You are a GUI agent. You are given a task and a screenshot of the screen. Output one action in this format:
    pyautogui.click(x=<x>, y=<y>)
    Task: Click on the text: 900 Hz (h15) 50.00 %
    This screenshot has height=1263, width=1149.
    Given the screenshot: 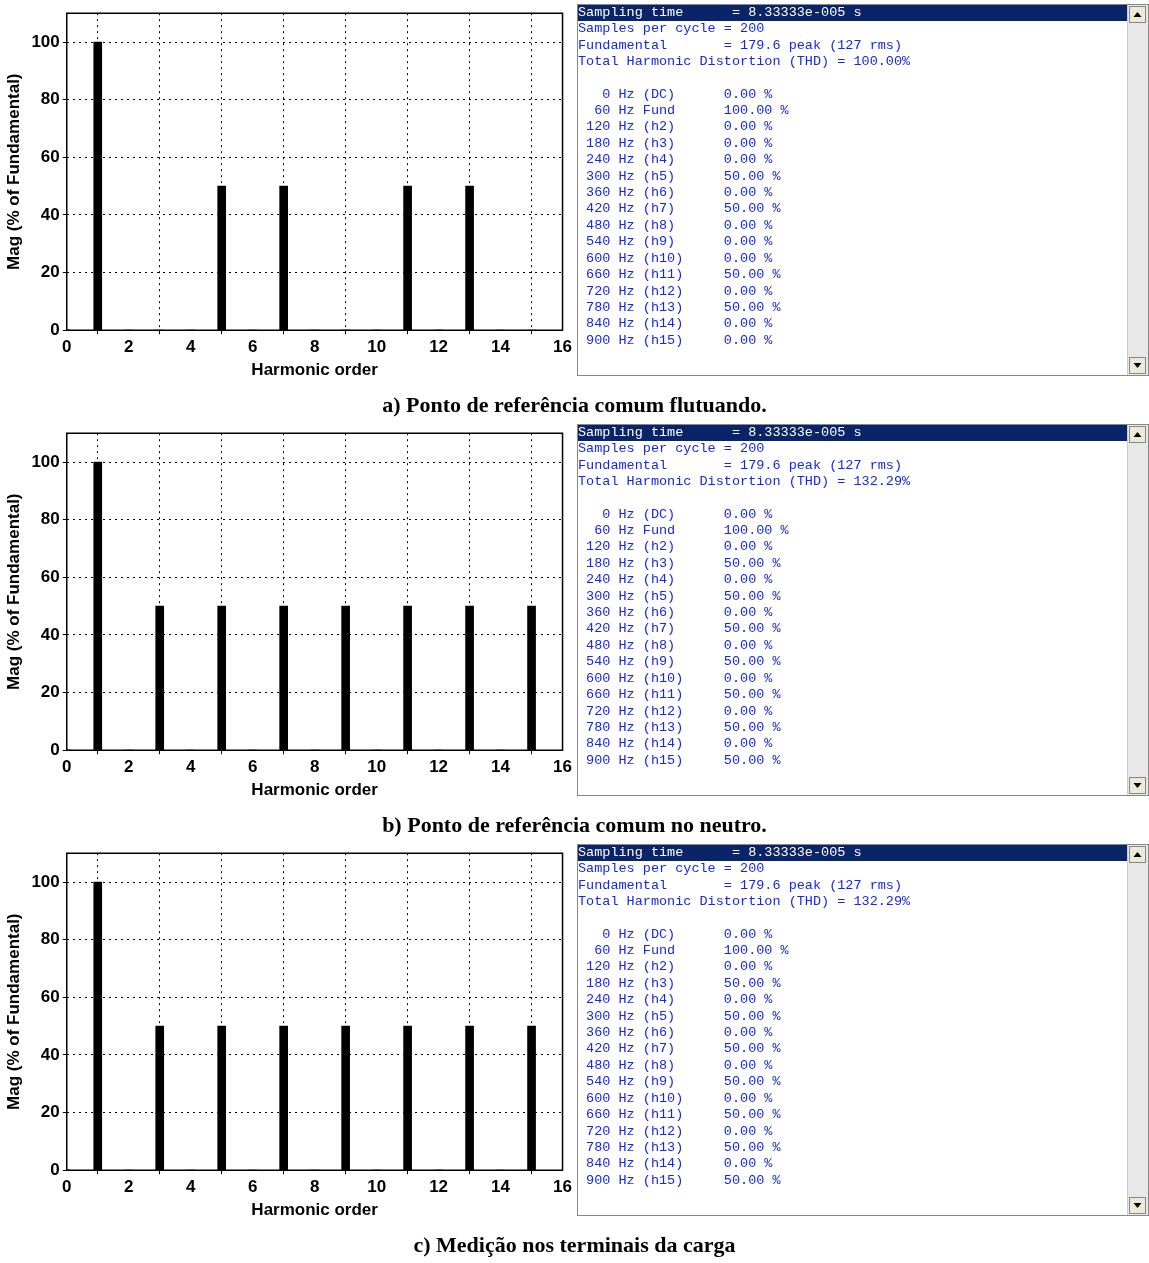 What is the action you would take?
    pyautogui.click(x=683, y=1181)
    